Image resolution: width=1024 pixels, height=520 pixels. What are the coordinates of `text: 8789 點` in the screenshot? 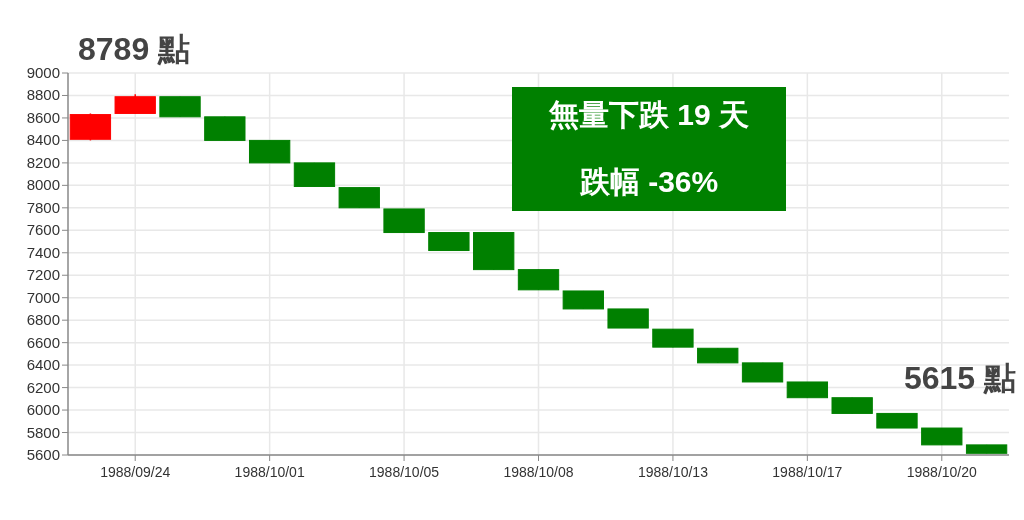 It's located at (134, 49).